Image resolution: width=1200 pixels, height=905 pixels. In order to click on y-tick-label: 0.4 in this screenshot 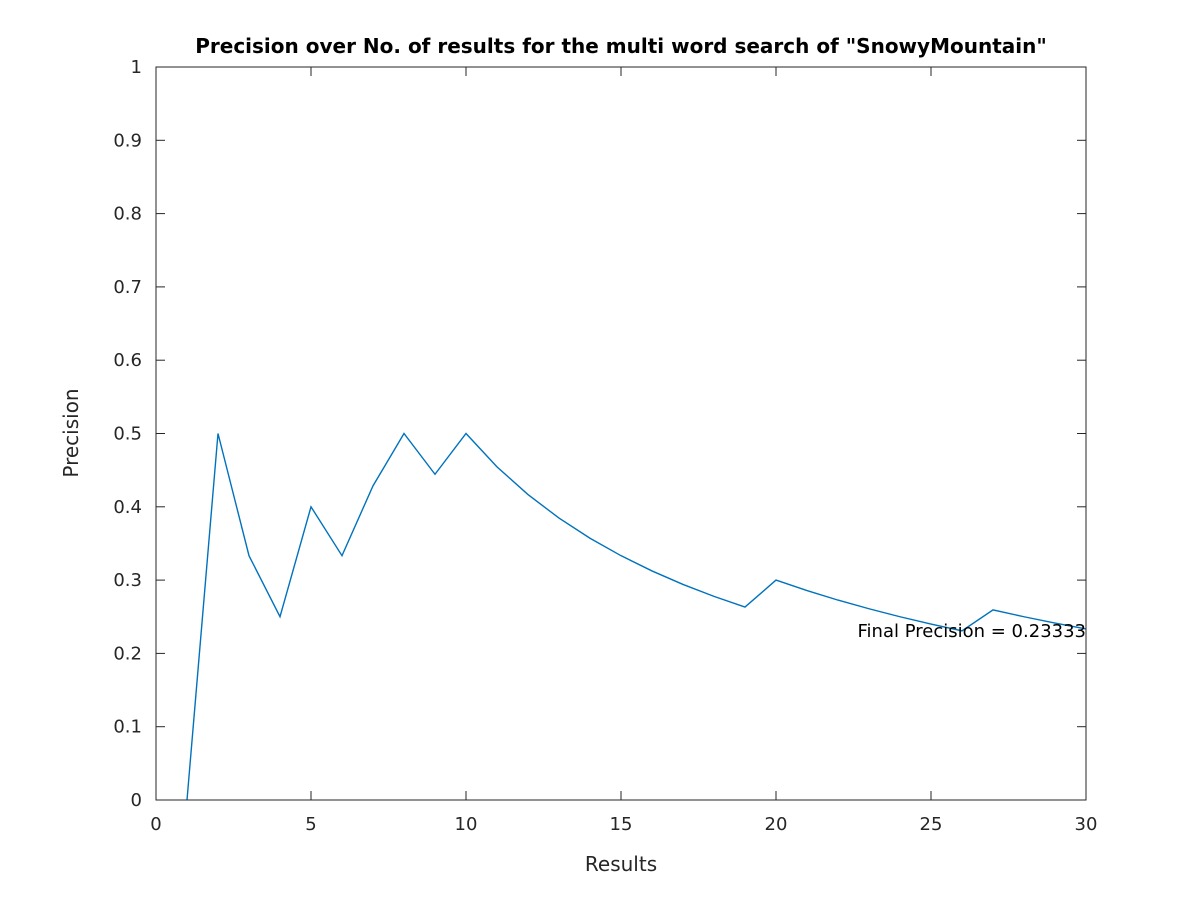, I will do `click(127, 507)`.